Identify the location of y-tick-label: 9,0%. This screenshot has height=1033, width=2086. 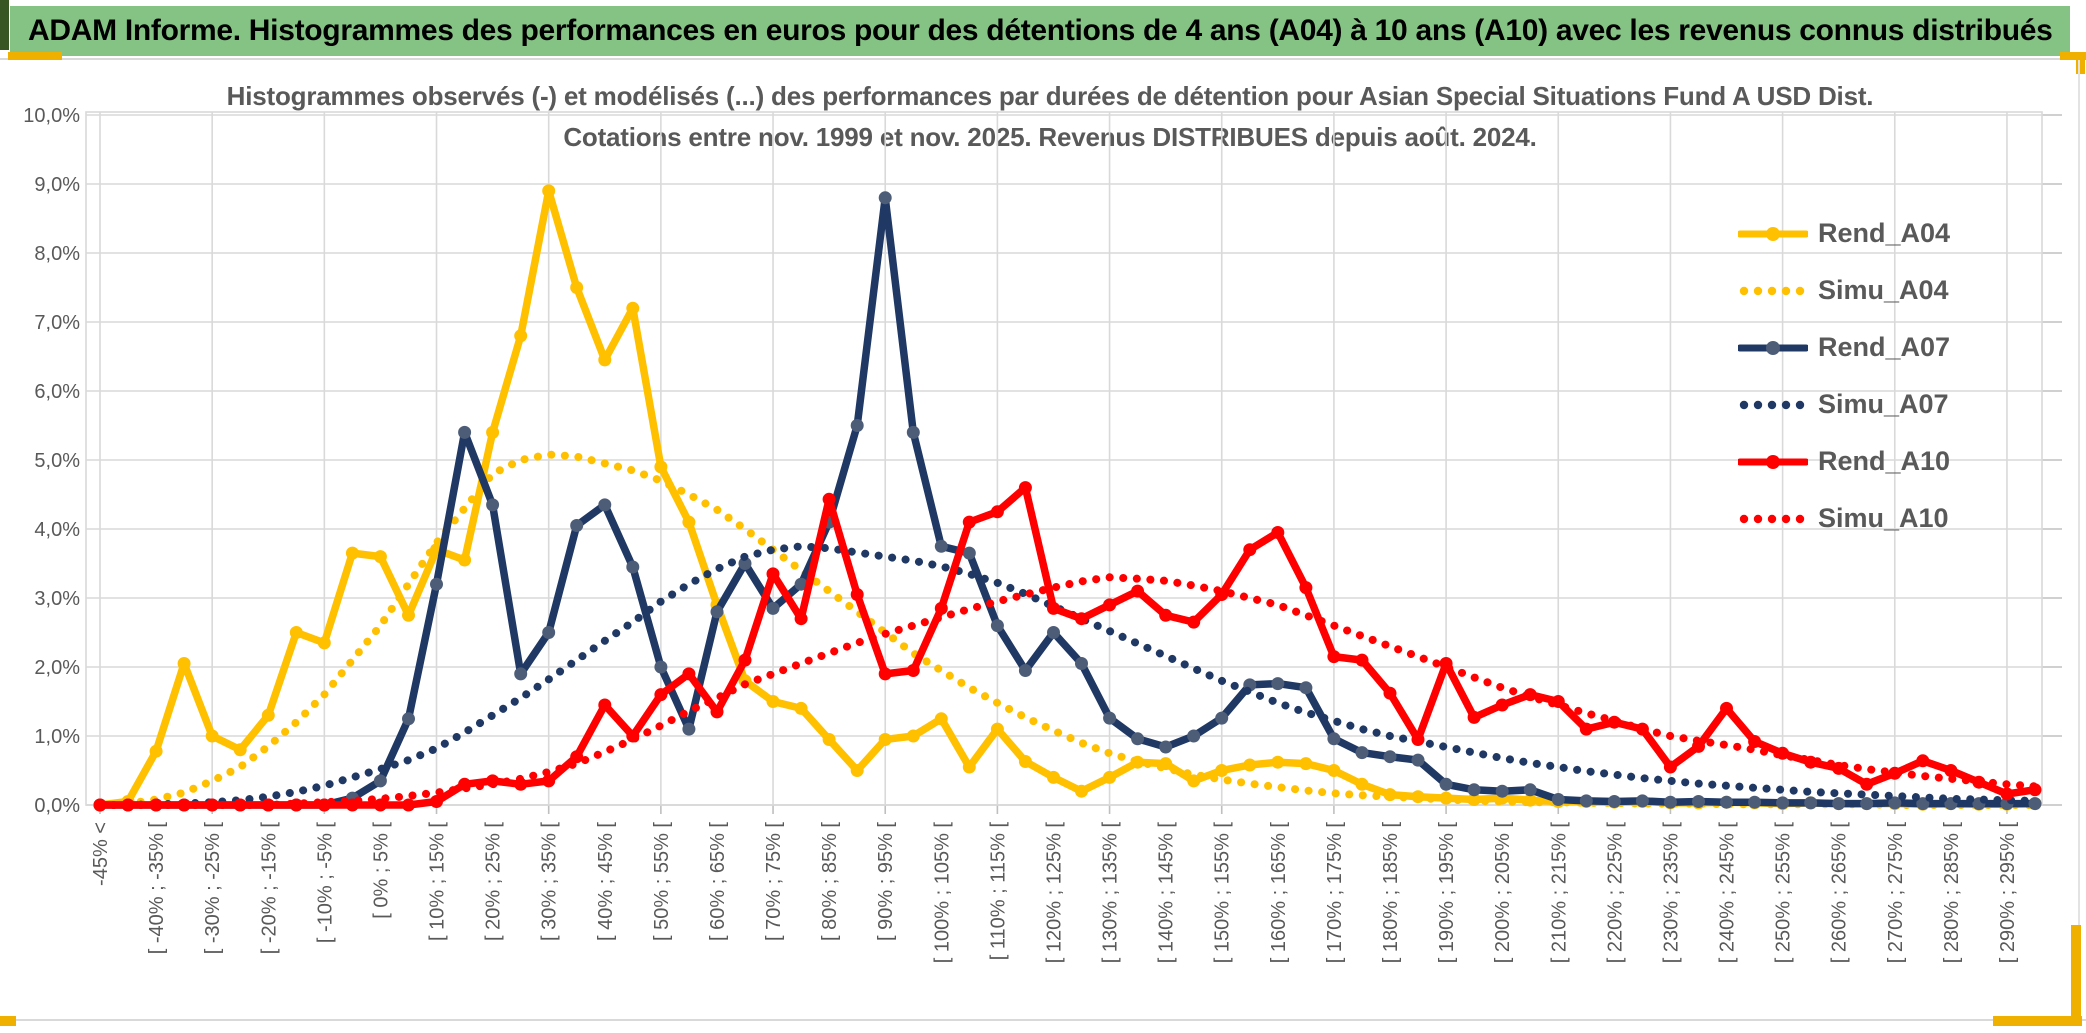
(57, 185).